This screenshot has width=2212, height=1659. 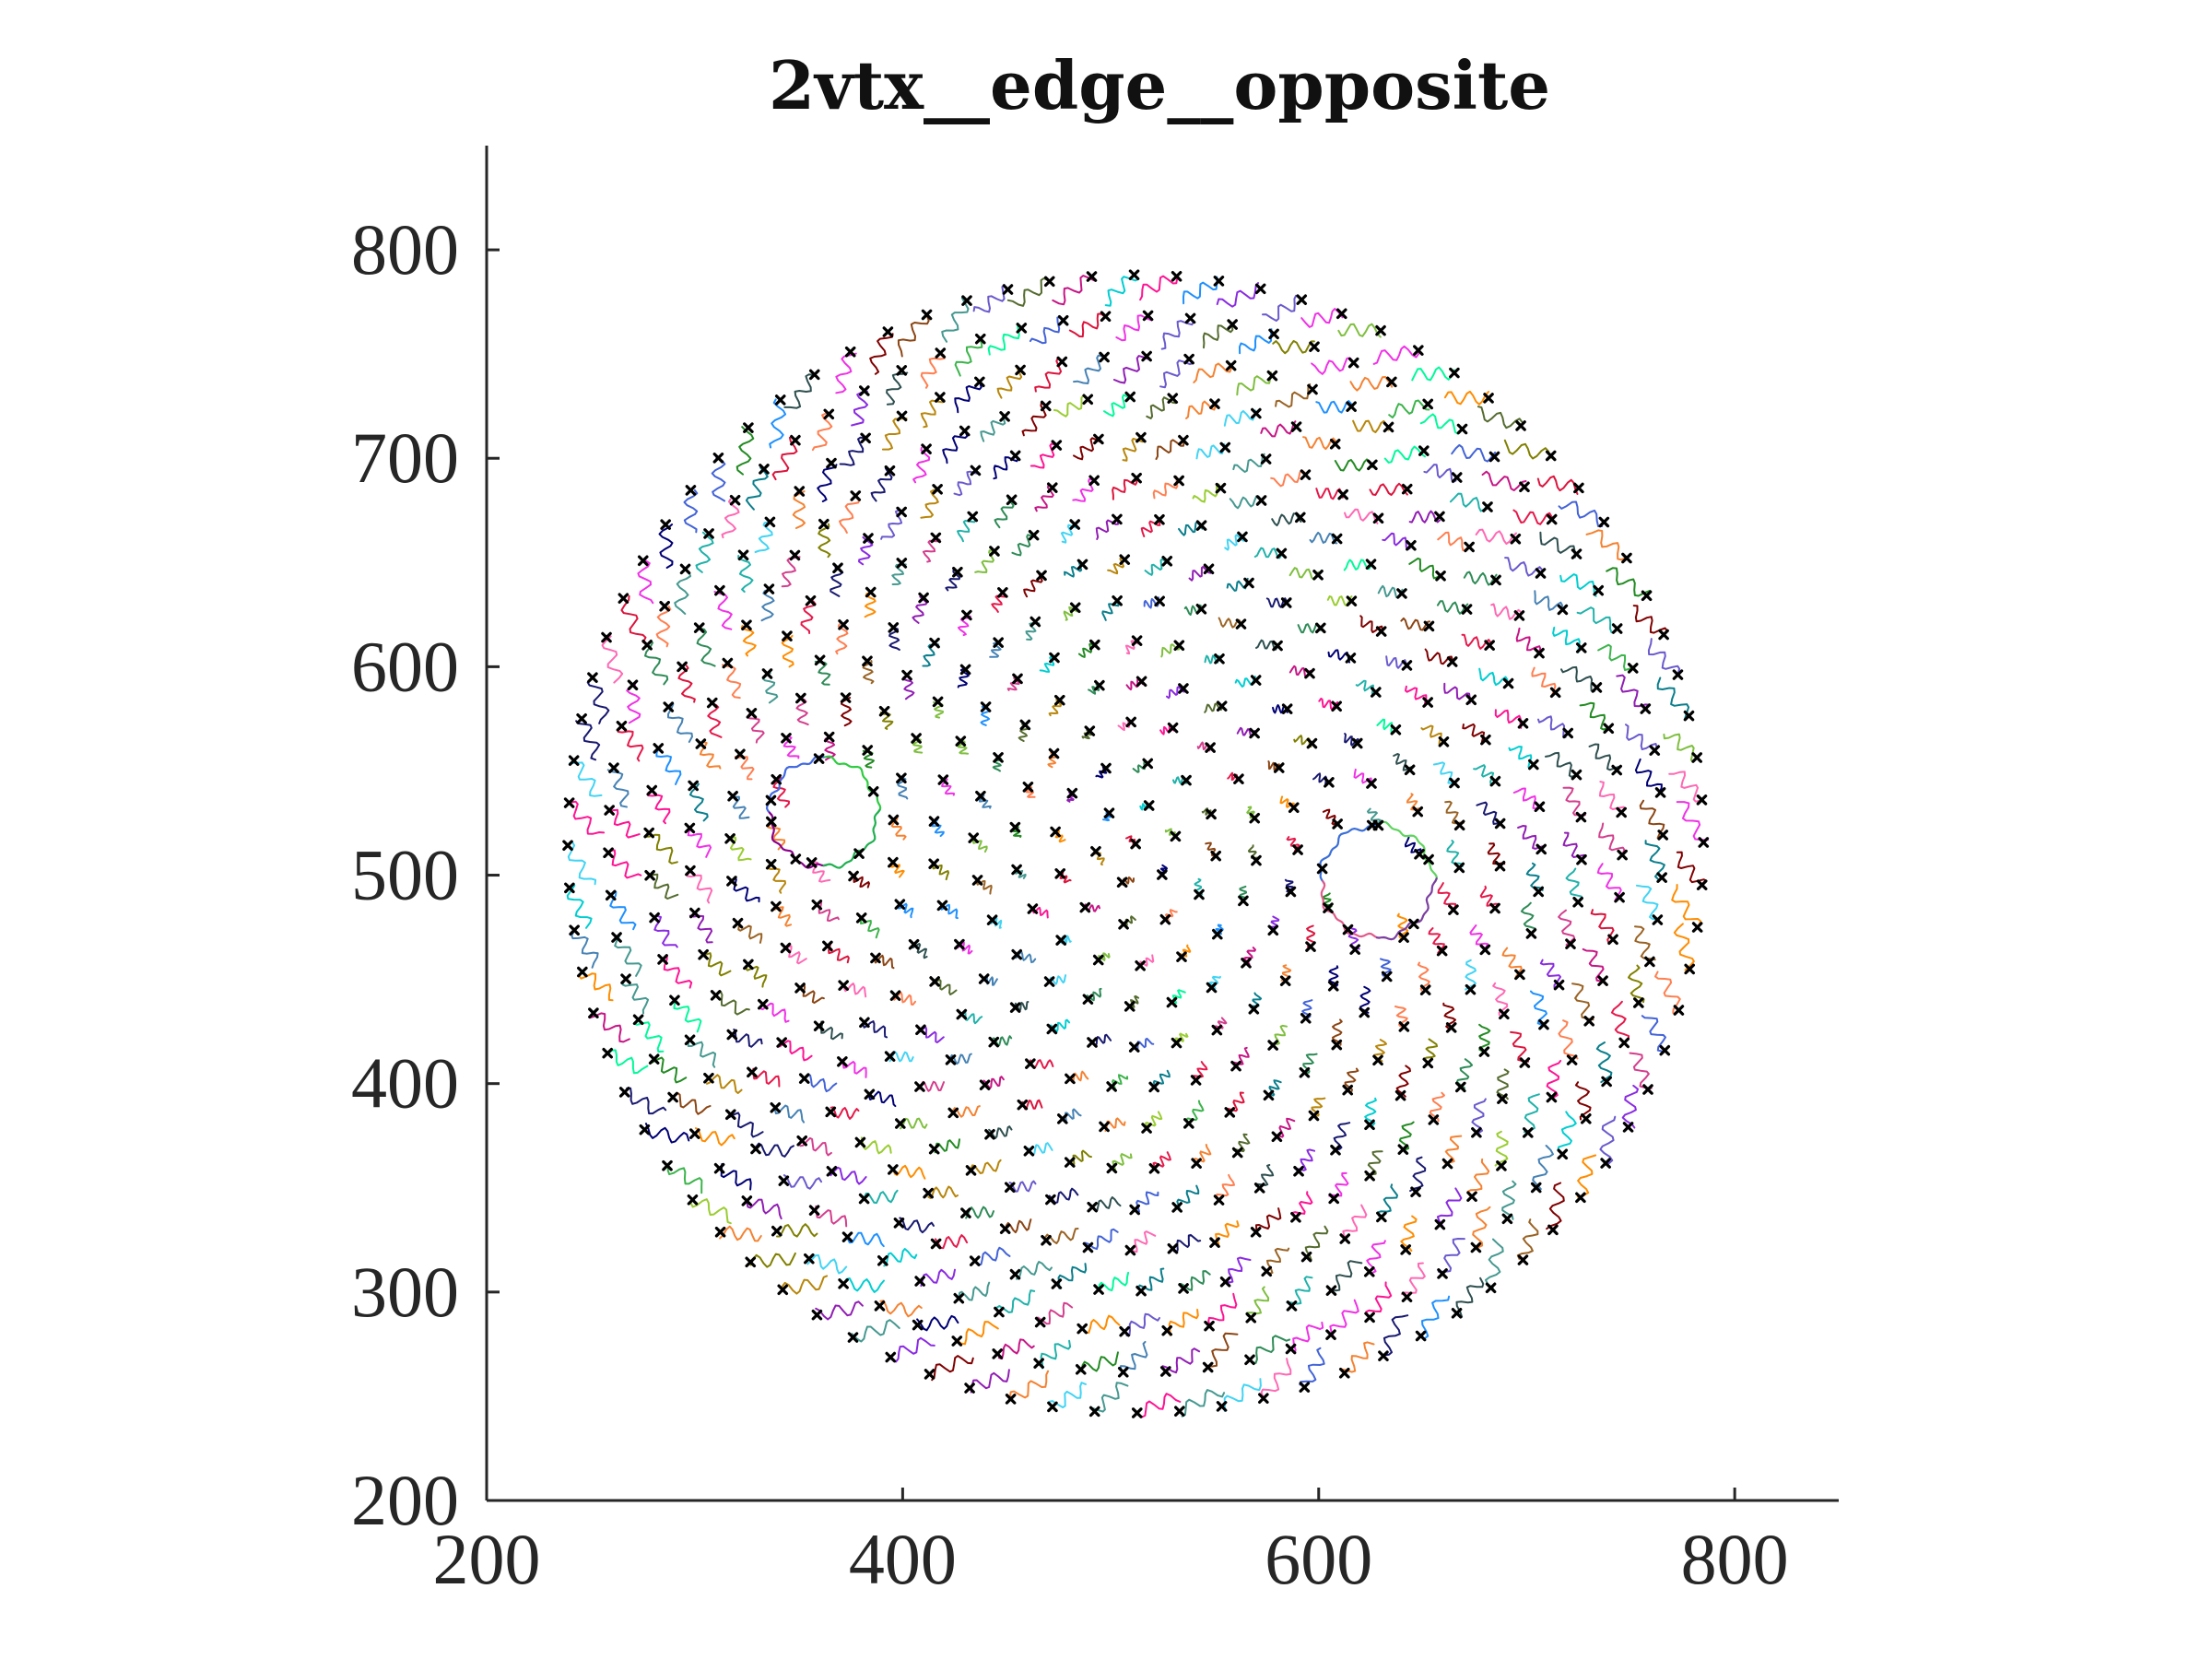 What do you see at coordinates (405, 1083) in the screenshot?
I see `y-tick-label: 400` at bounding box center [405, 1083].